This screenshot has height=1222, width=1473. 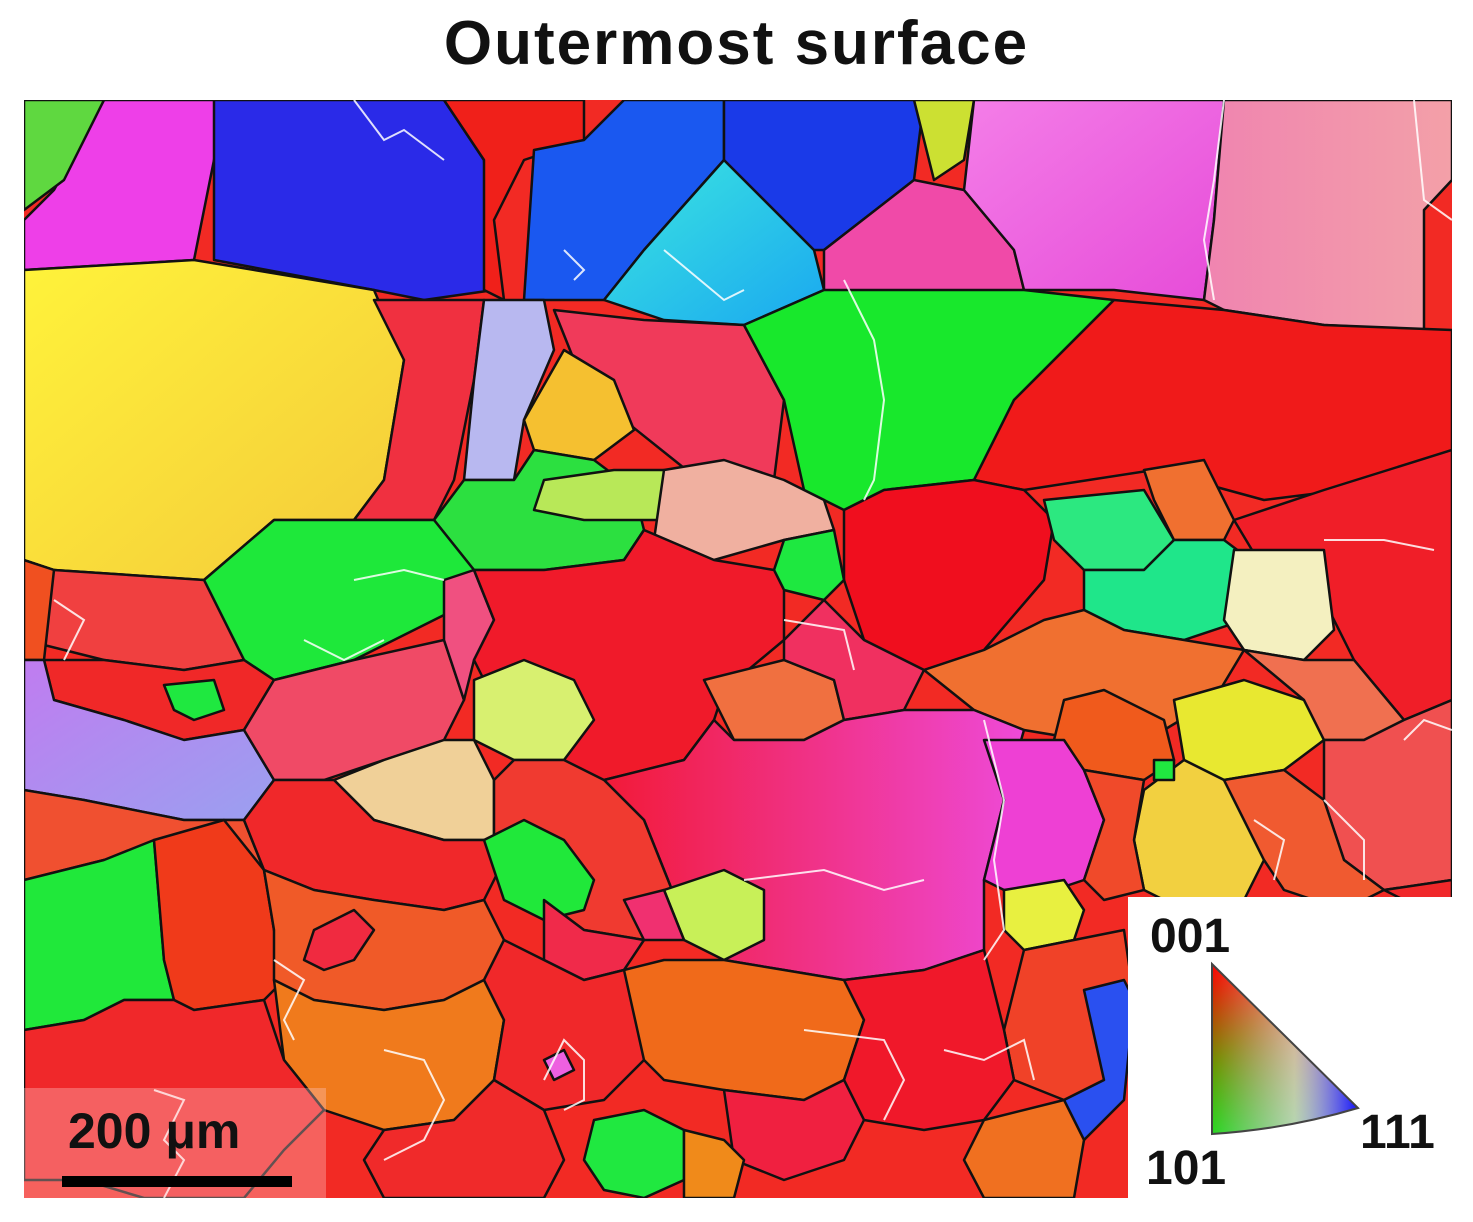 What do you see at coordinates (1397, 1132) in the screenshot?
I see `ipf-label-111: 111` at bounding box center [1397, 1132].